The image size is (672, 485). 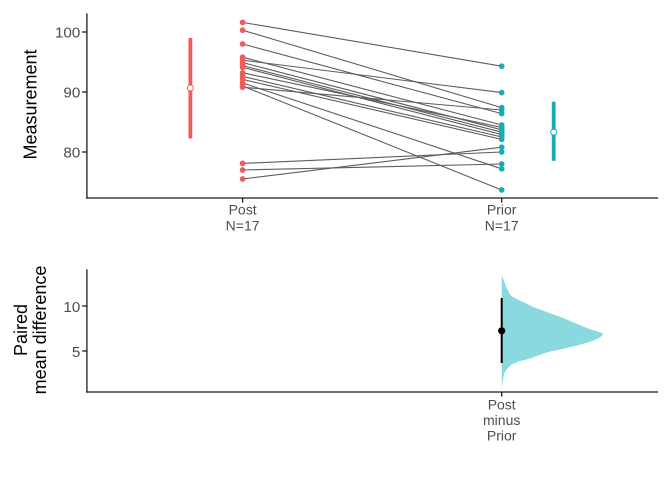 I want to click on svg-text: Paired, so click(x=21, y=330).